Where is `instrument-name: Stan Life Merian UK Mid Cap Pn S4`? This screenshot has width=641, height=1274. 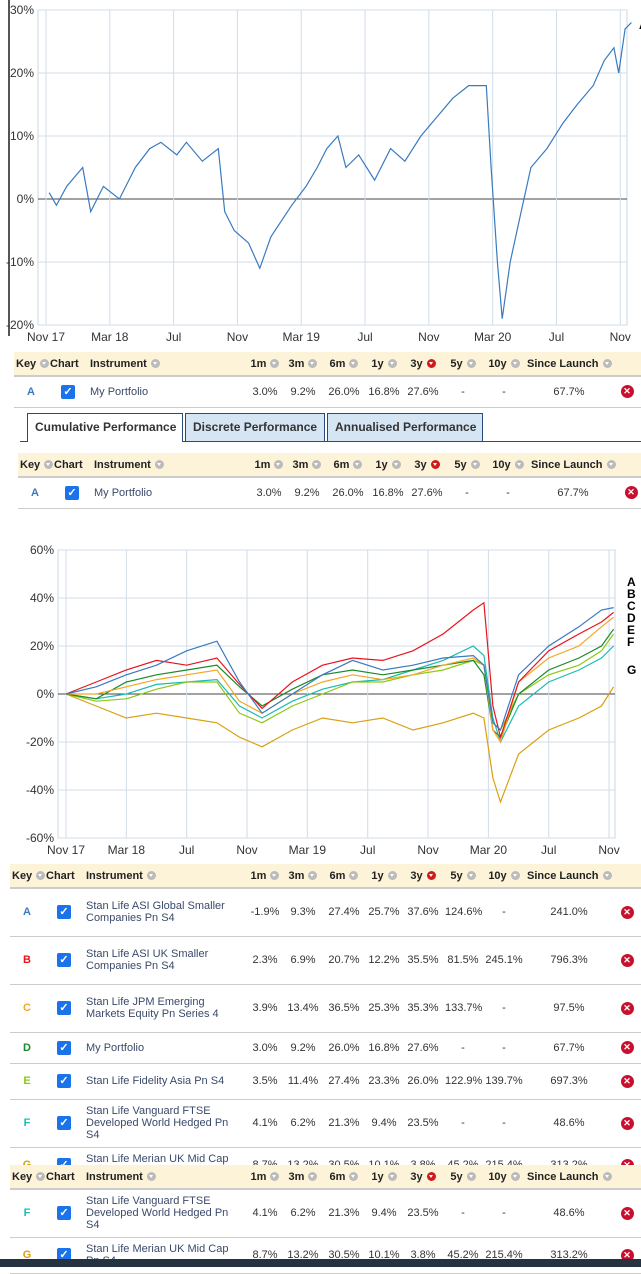
instrument-name: Stan Life Merian UK Mid Cap Pn S4 is located at coordinates (159, 1255).